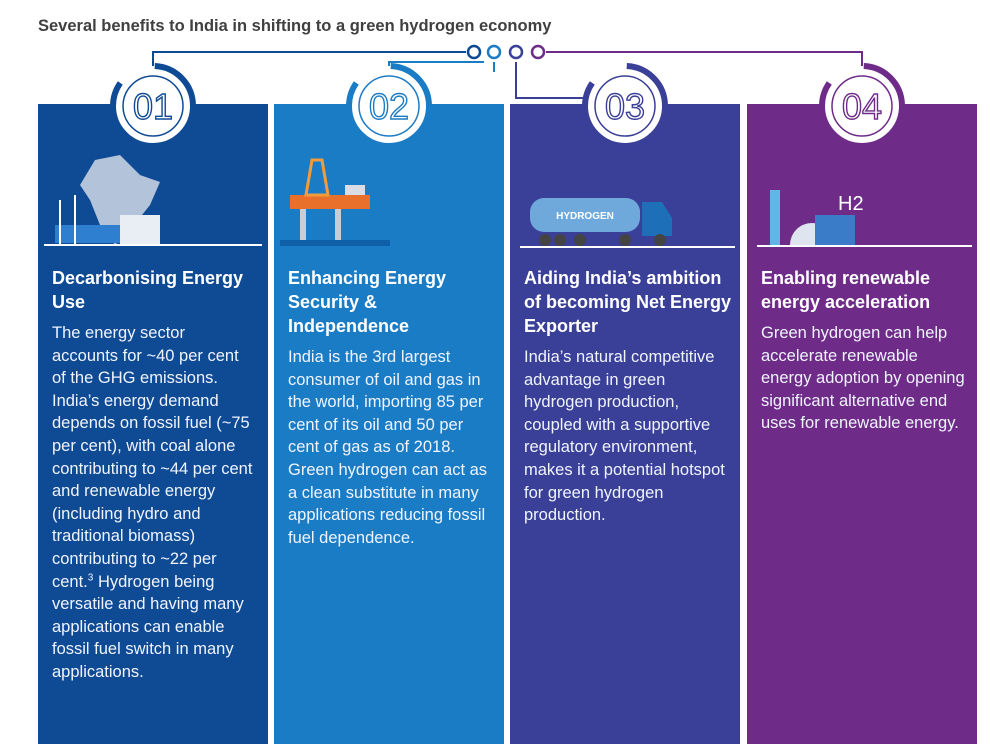  Describe the element at coordinates (585, 216) in the screenshot. I see `tank-label: HYDROGEN` at that location.